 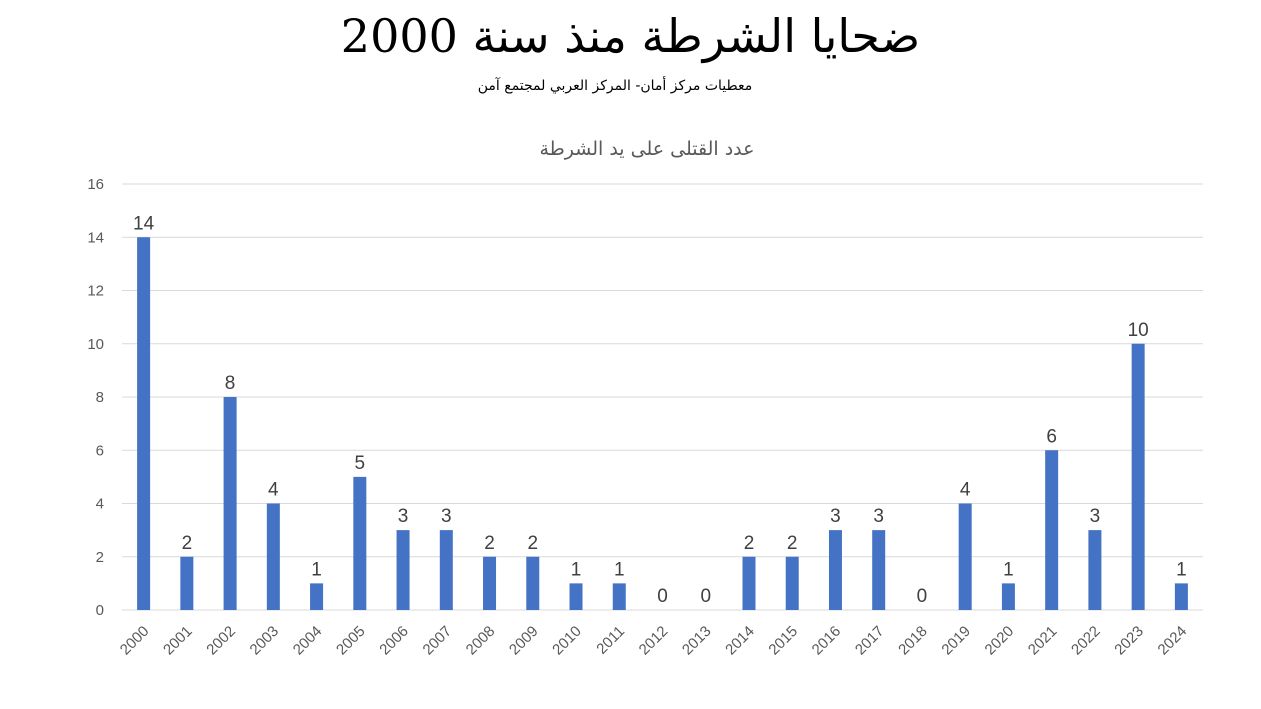 What do you see at coordinates (913, 641) in the screenshot?
I see `x-tick-label: 2018` at bounding box center [913, 641].